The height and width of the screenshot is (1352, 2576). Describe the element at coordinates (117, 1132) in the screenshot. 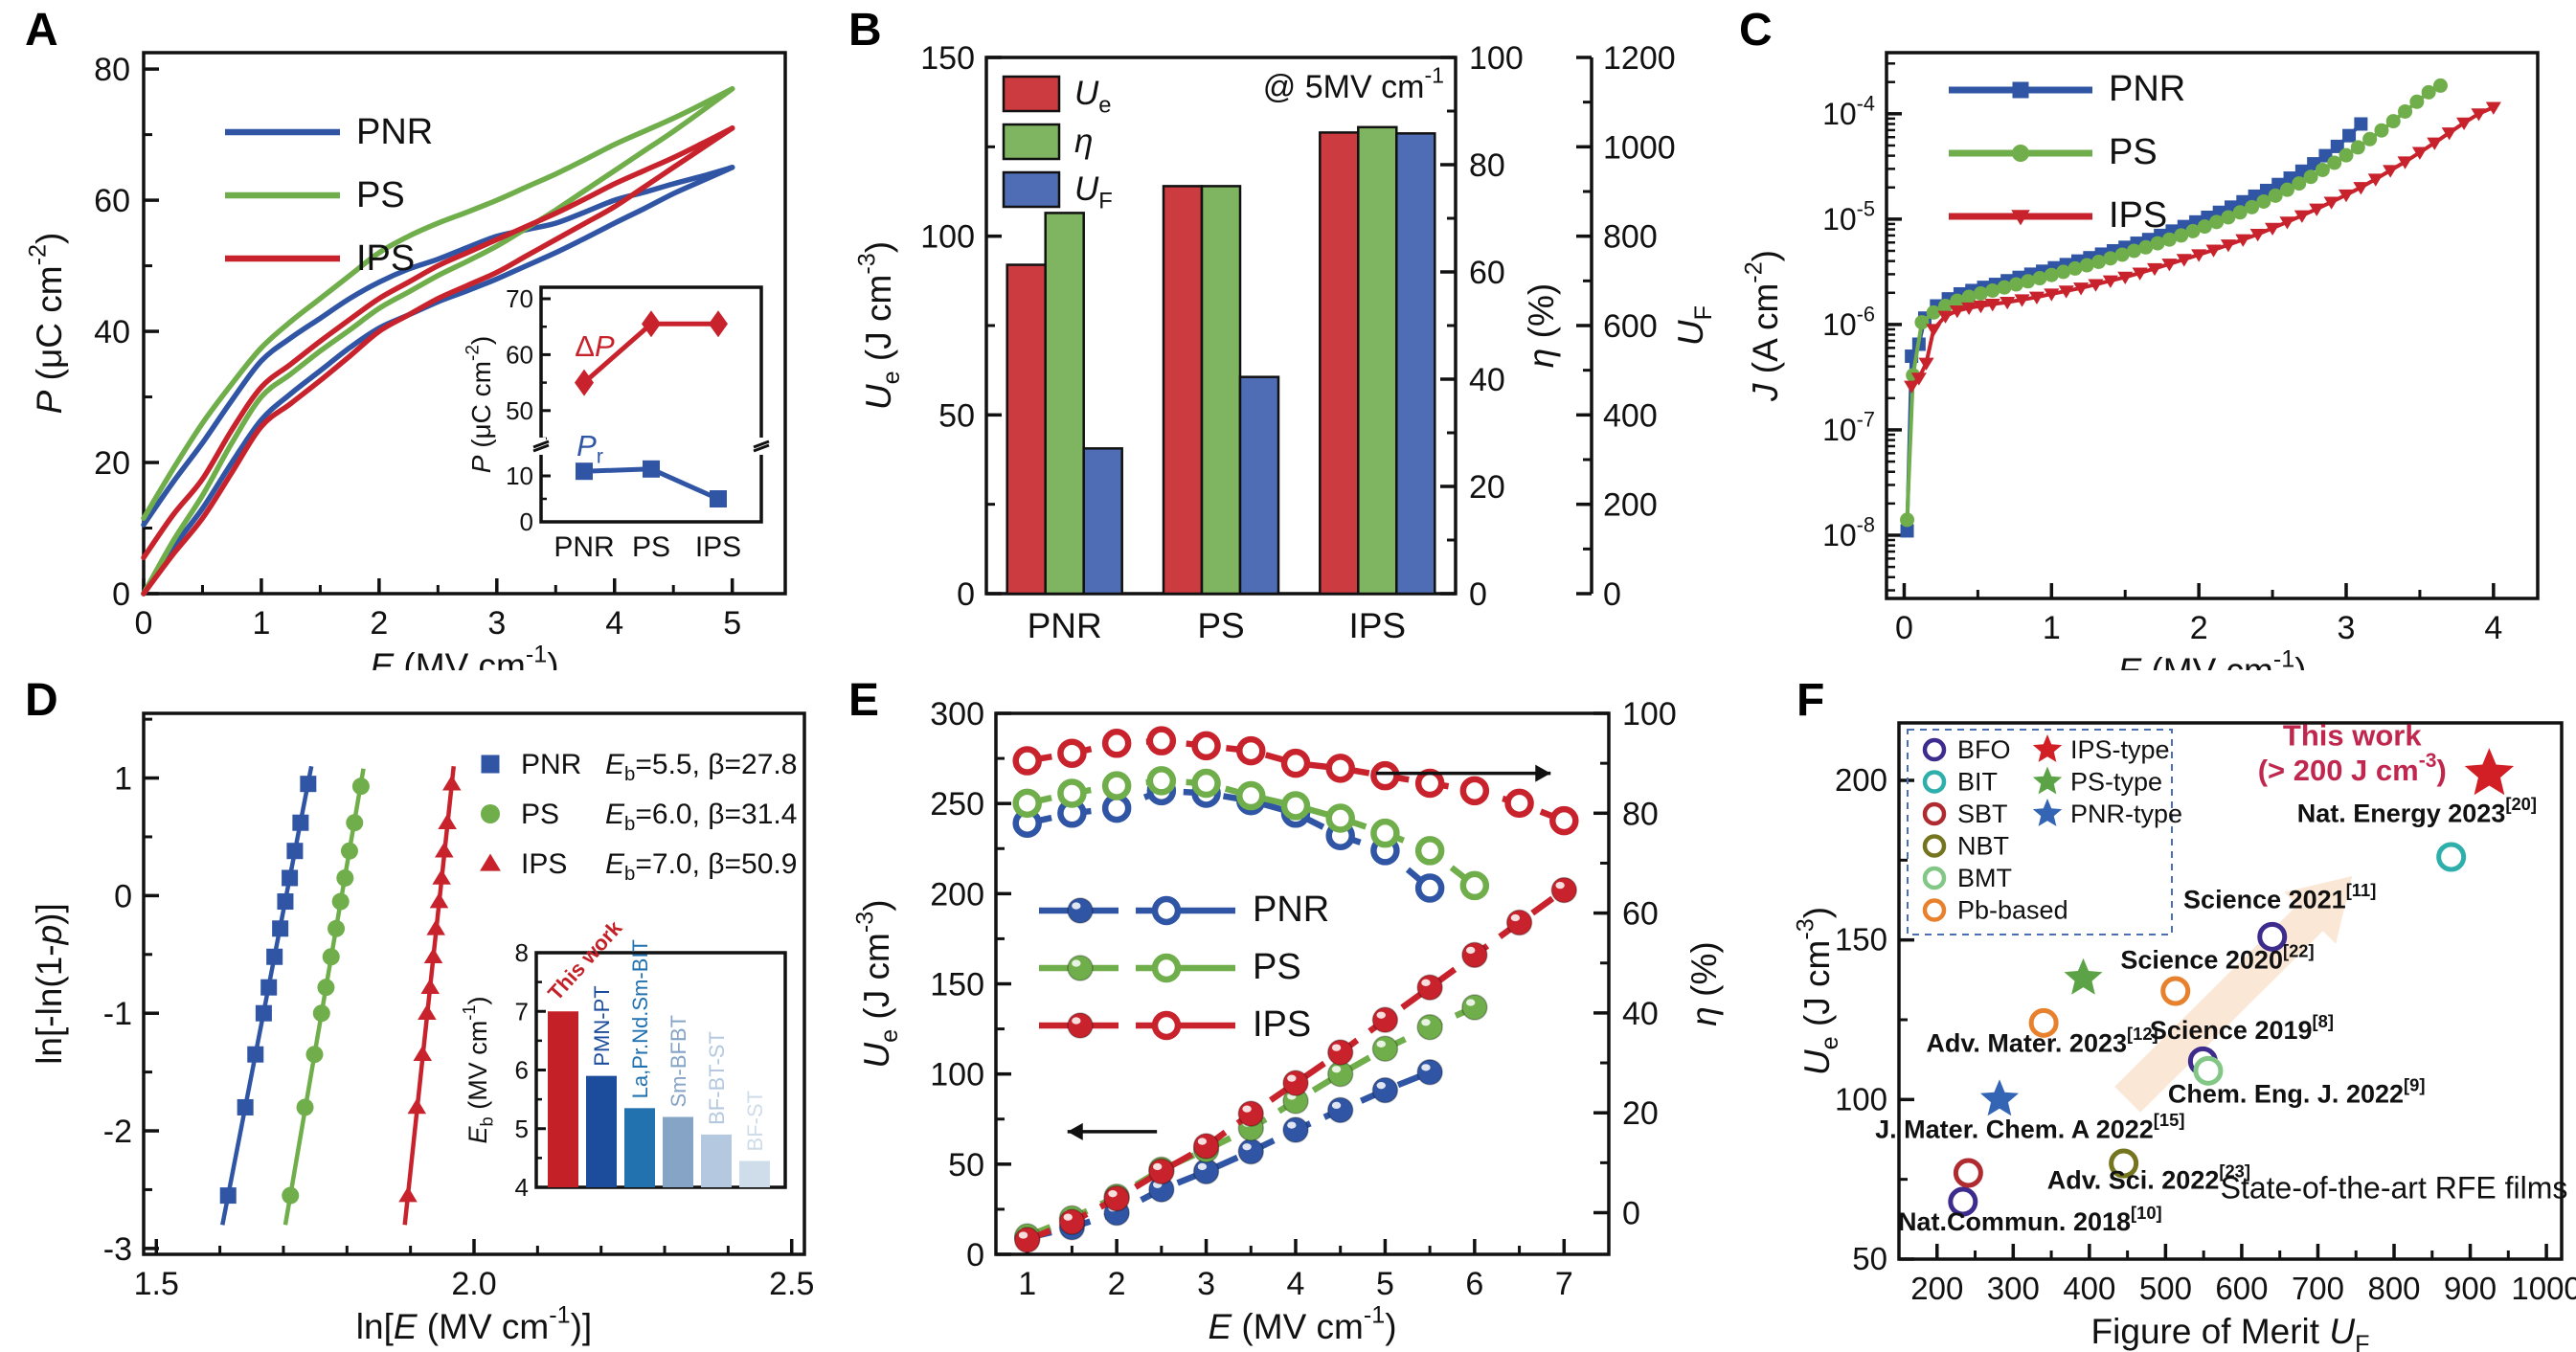

I see `y-tick-label: -2` at that location.